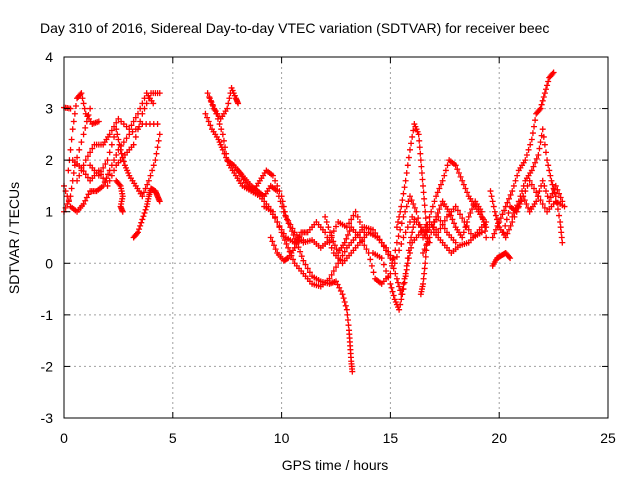  What do you see at coordinates (64, 438) in the screenshot?
I see `x-tick-label: 0` at bounding box center [64, 438].